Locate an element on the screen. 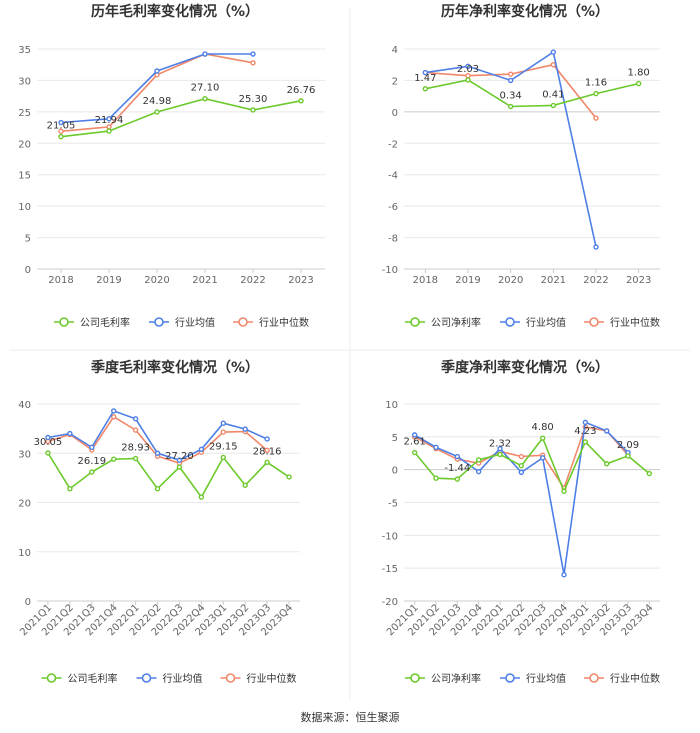  y-tick-label: 2 is located at coordinates (395, 81).